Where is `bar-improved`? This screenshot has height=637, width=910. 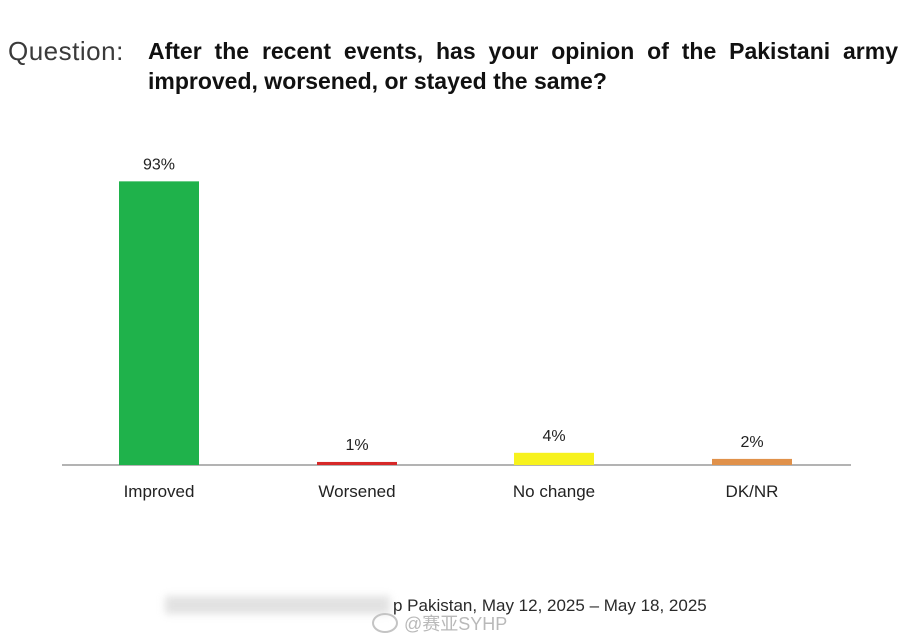 bar-improved is located at coordinates (159, 323).